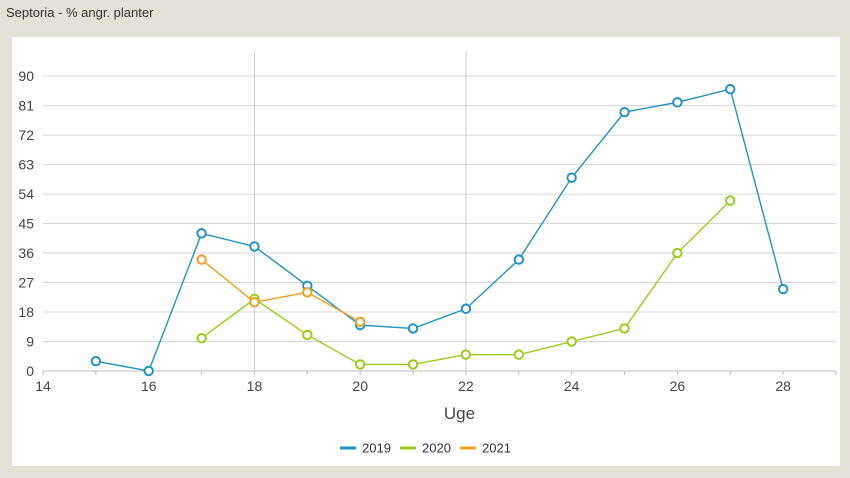 Image resolution: width=850 pixels, height=478 pixels. Describe the element at coordinates (26, 76) in the screenshot. I see `y-tick-label: 90` at that location.